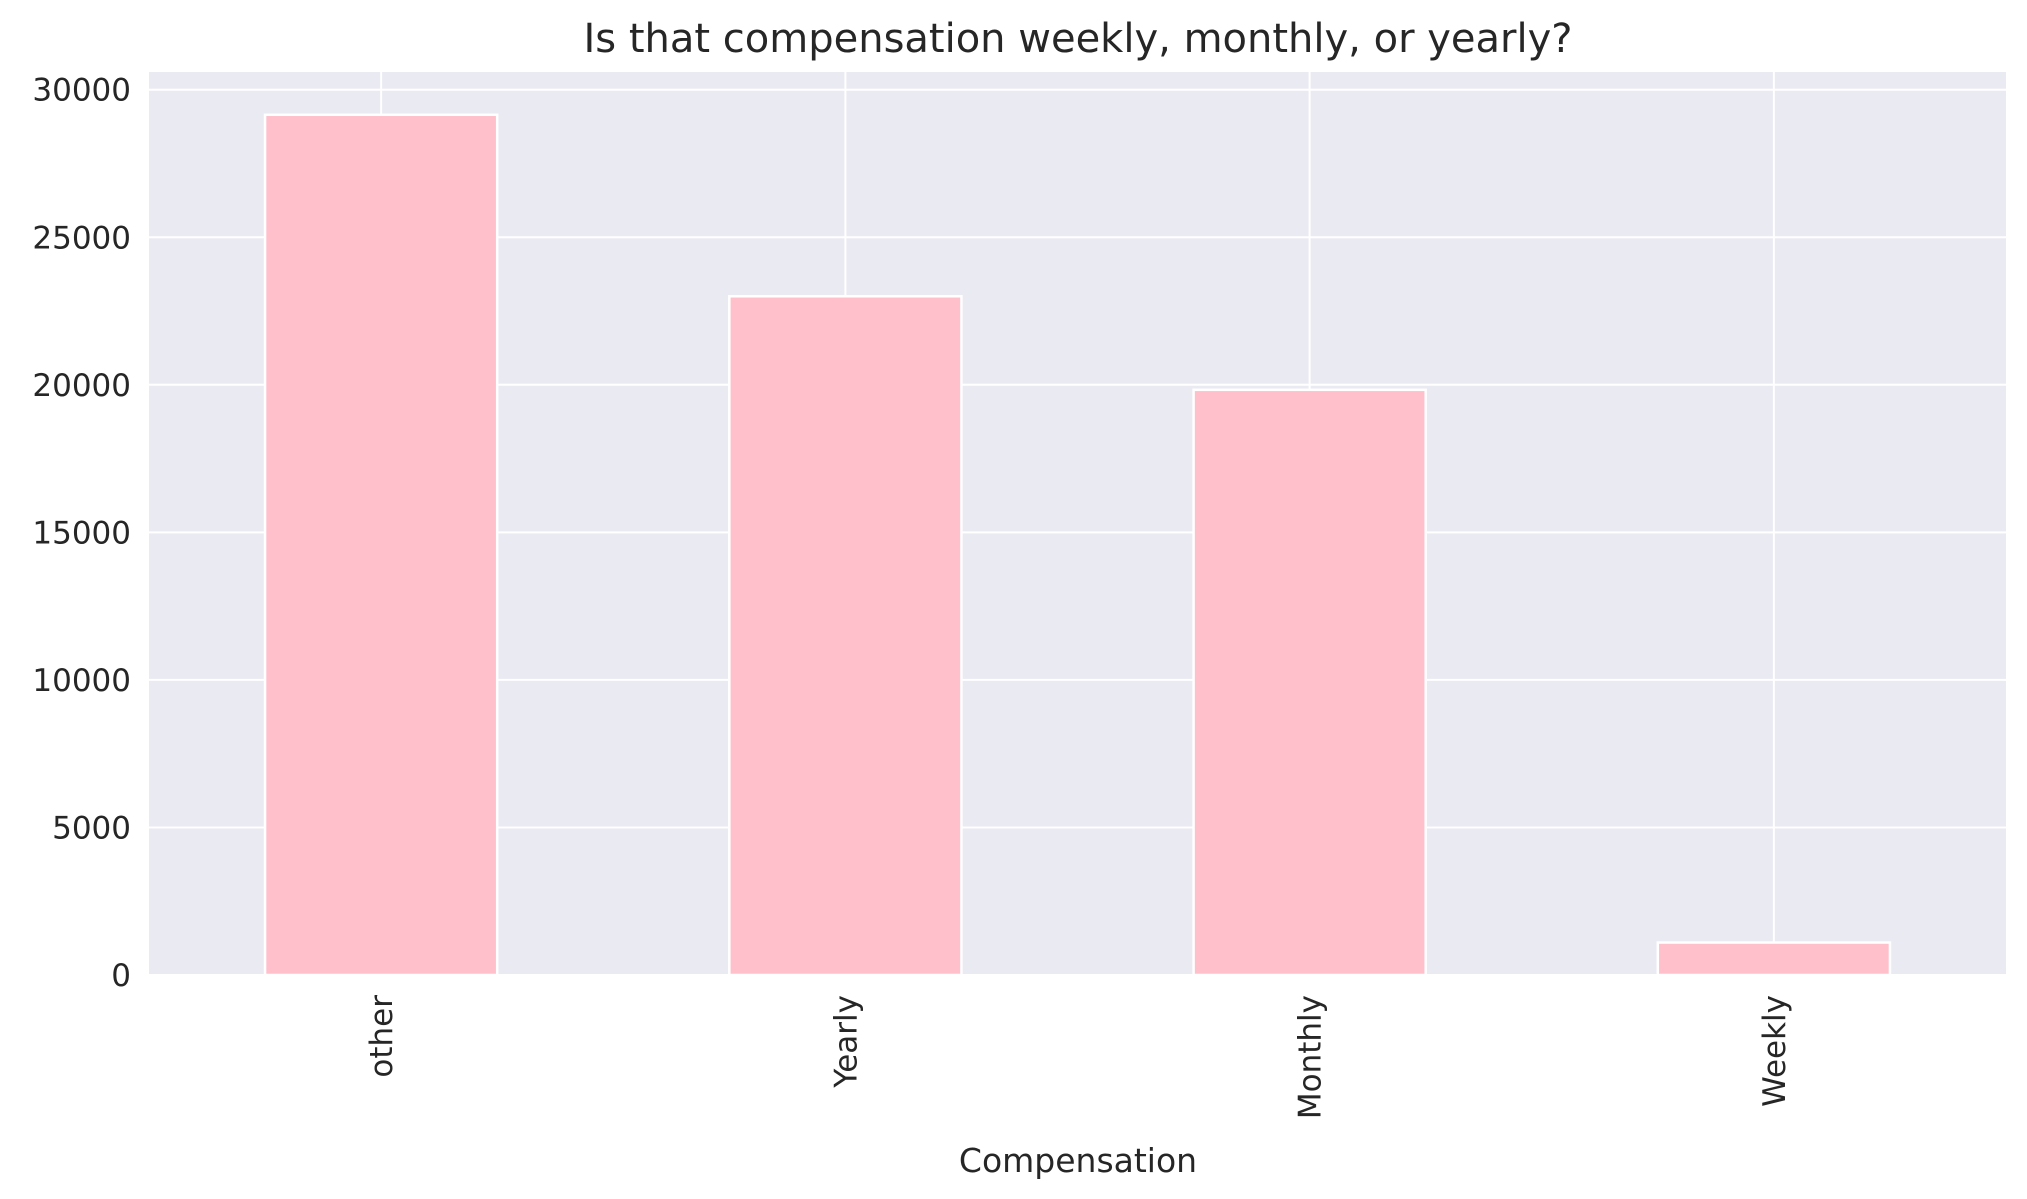 Image resolution: width=2027 pixels, height=1199 pixels. What do you see at coordinates (1309, 682) in the screenshot?
I see `bar-monthly` at bounding box center [1309, 682].